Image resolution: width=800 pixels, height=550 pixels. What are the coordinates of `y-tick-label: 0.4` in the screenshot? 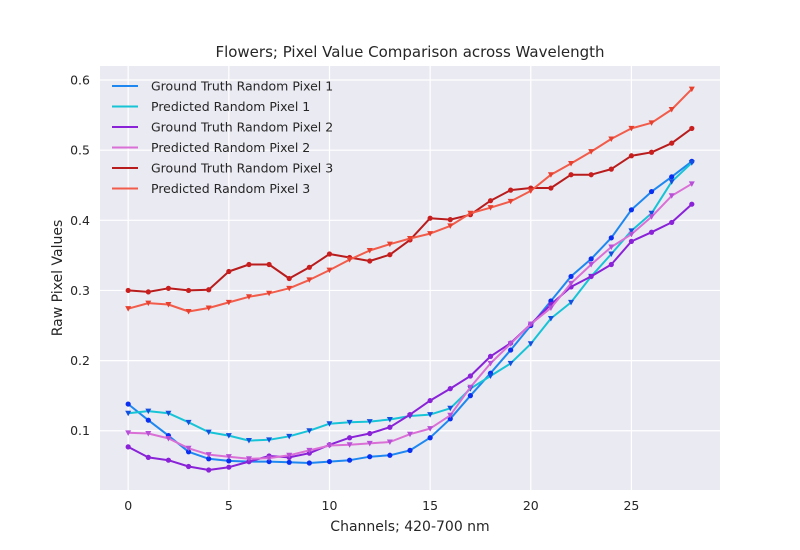 It's located at (80, 220).